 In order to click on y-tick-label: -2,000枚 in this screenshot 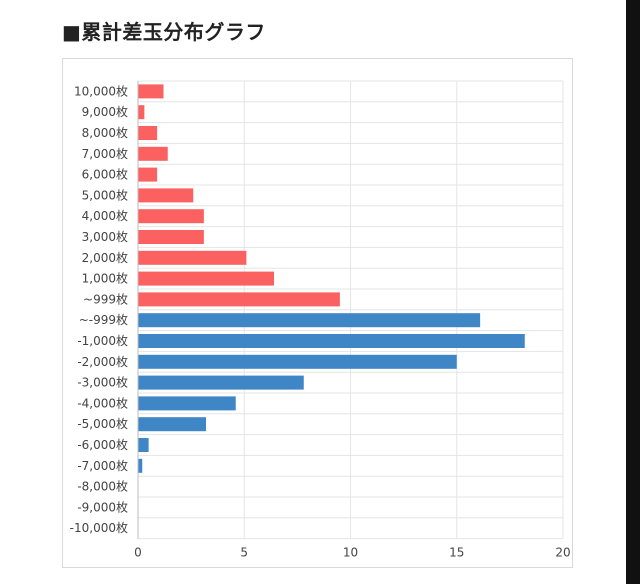, I will do `click(102, 361)`.